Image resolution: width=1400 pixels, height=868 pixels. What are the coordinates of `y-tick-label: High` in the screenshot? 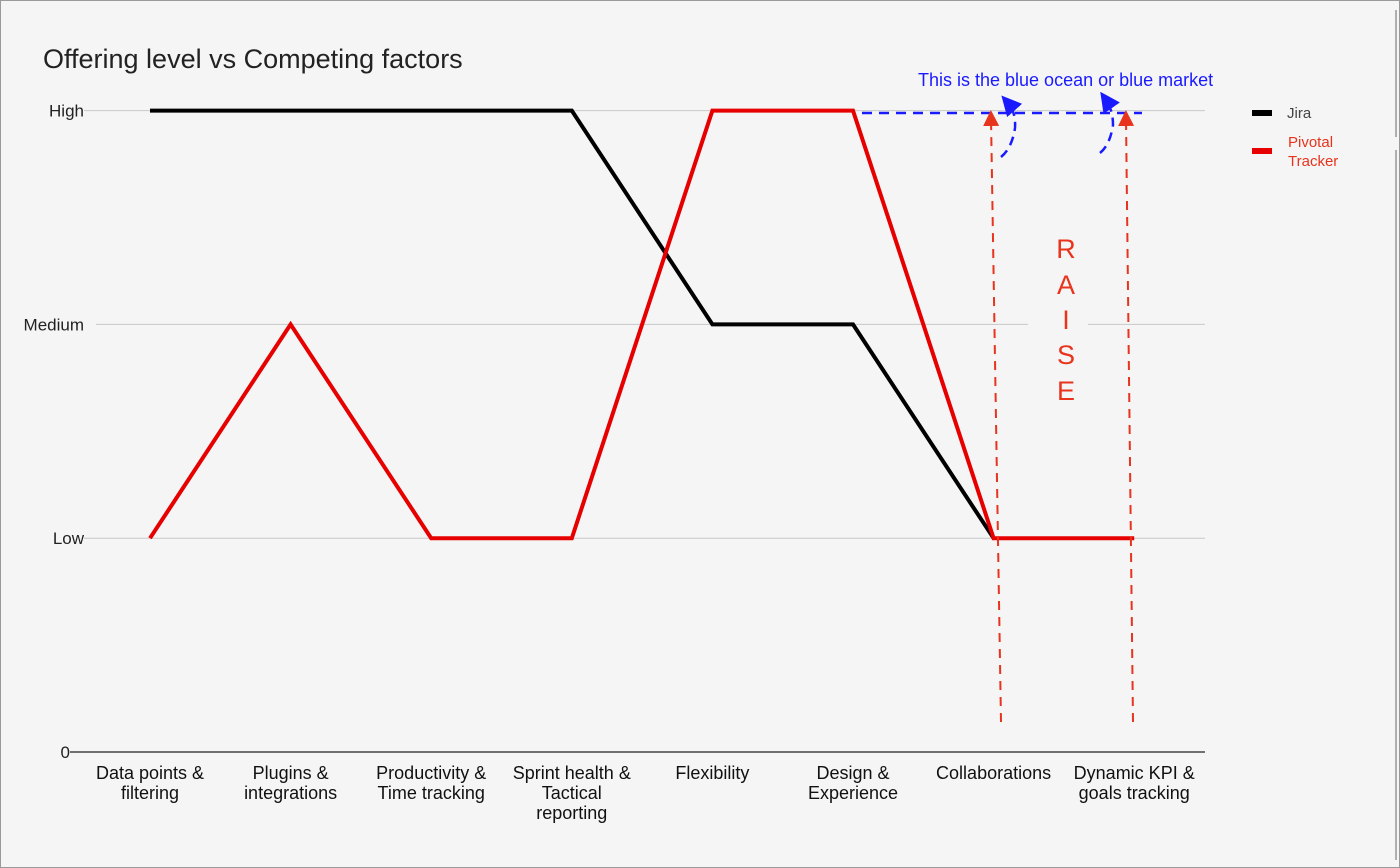 It's located at (66, 111).